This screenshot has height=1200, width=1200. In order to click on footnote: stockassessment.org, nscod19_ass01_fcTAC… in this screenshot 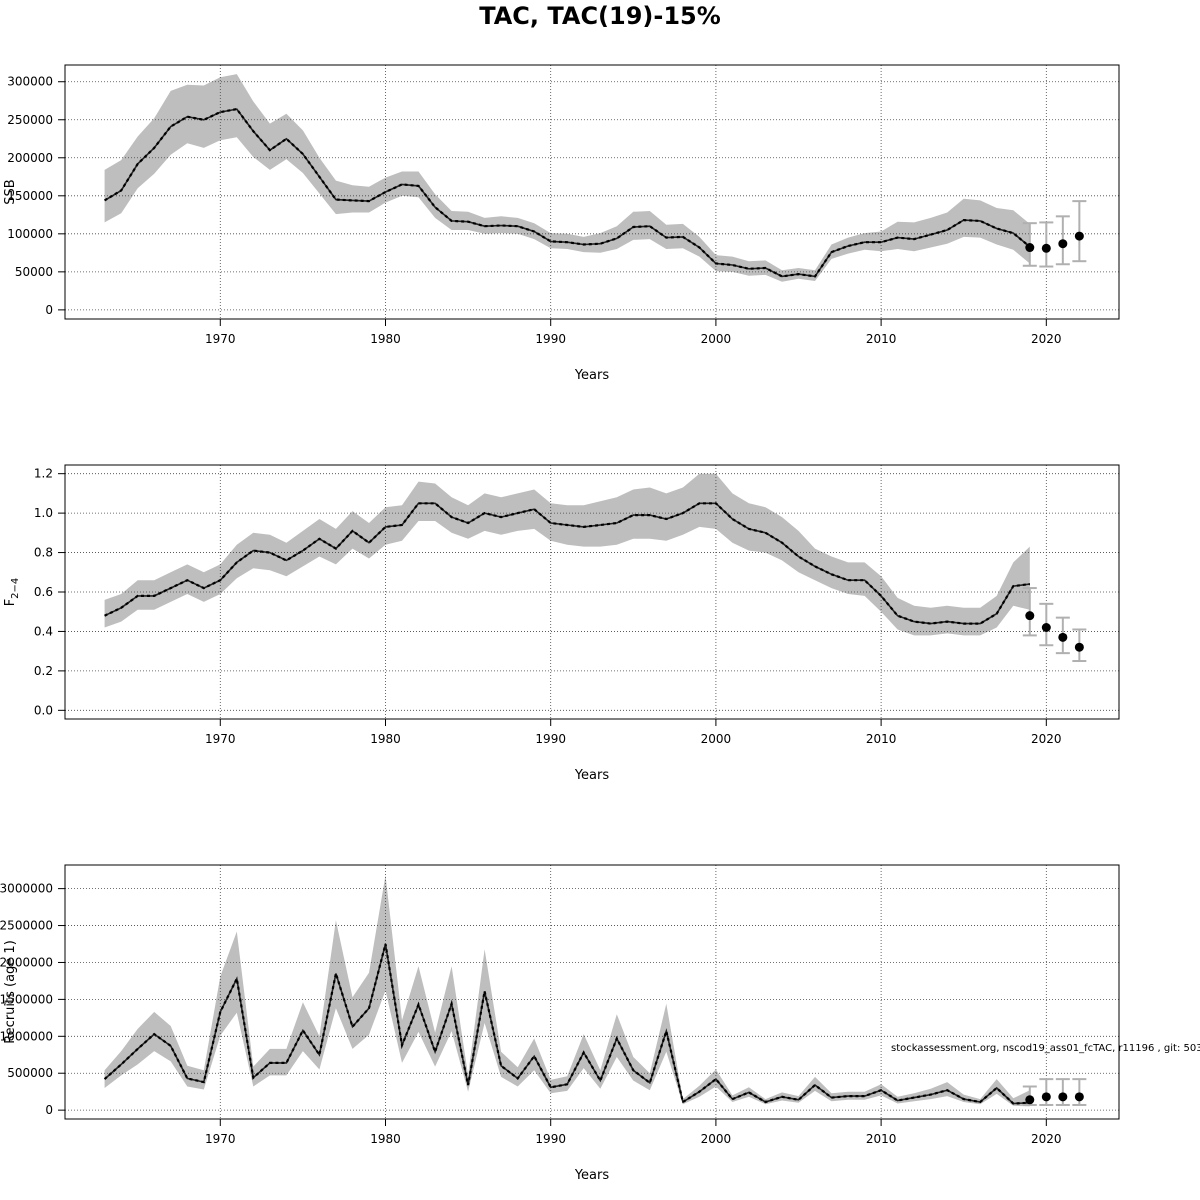, I will do `click(1045, 1048)`.